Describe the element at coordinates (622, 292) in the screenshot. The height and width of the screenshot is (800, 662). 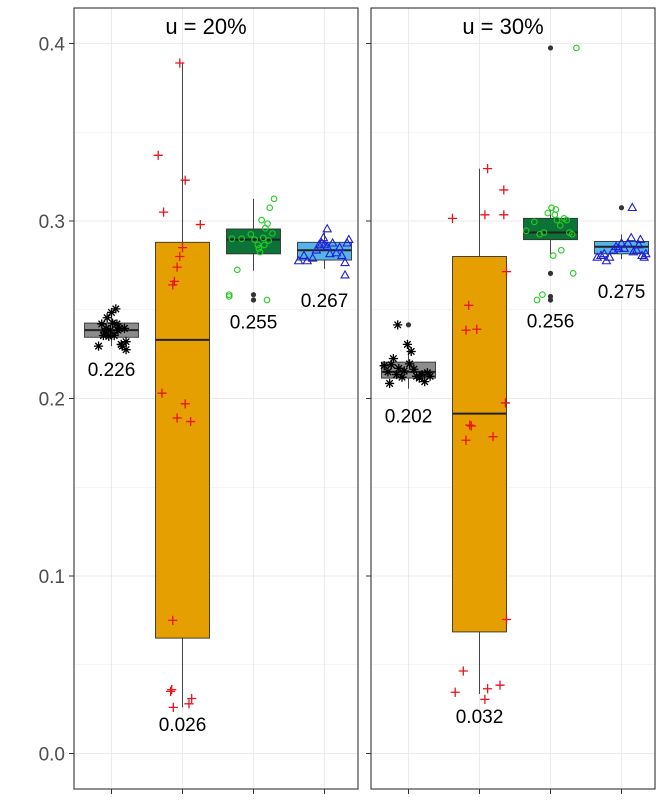
I see `value-label: 0.275` at that location.